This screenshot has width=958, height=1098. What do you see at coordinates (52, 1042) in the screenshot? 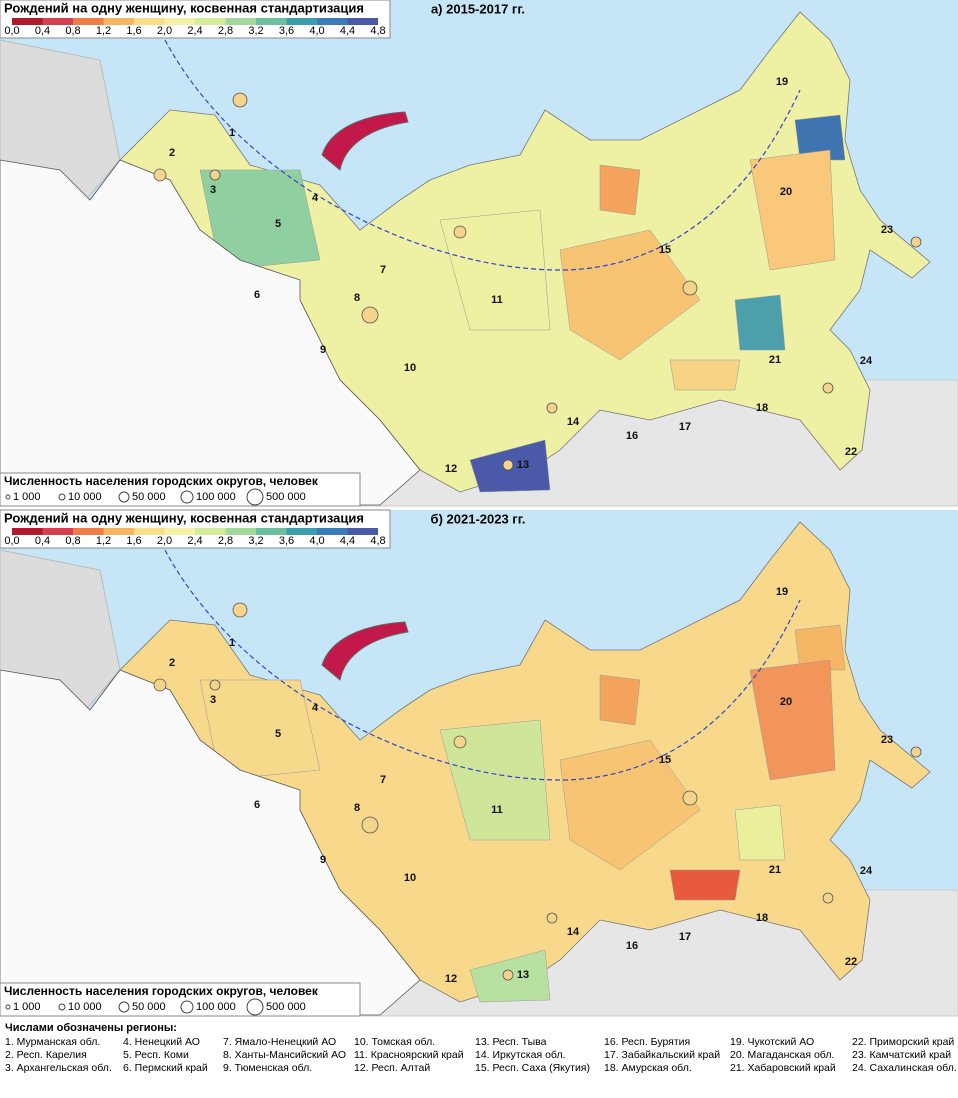
I see `regions-legend-item: 1. Мурманская обл.` at bounding box center [52, 1042].